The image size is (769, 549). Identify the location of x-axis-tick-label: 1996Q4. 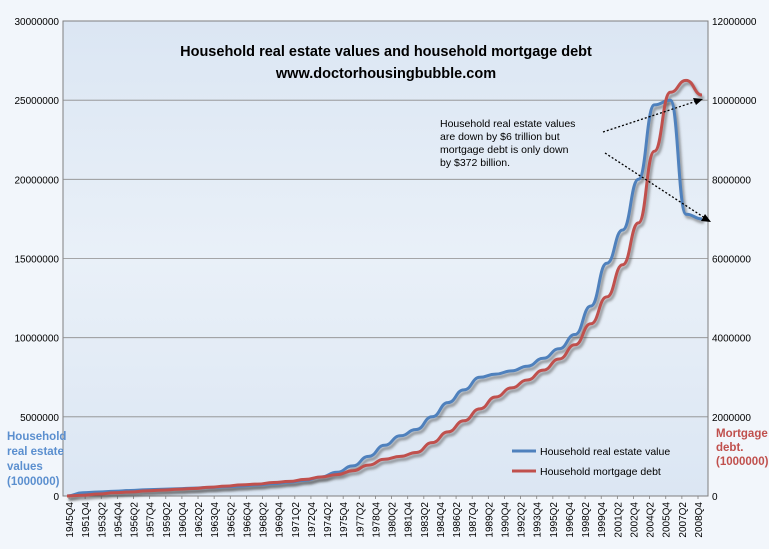
(570, 520).